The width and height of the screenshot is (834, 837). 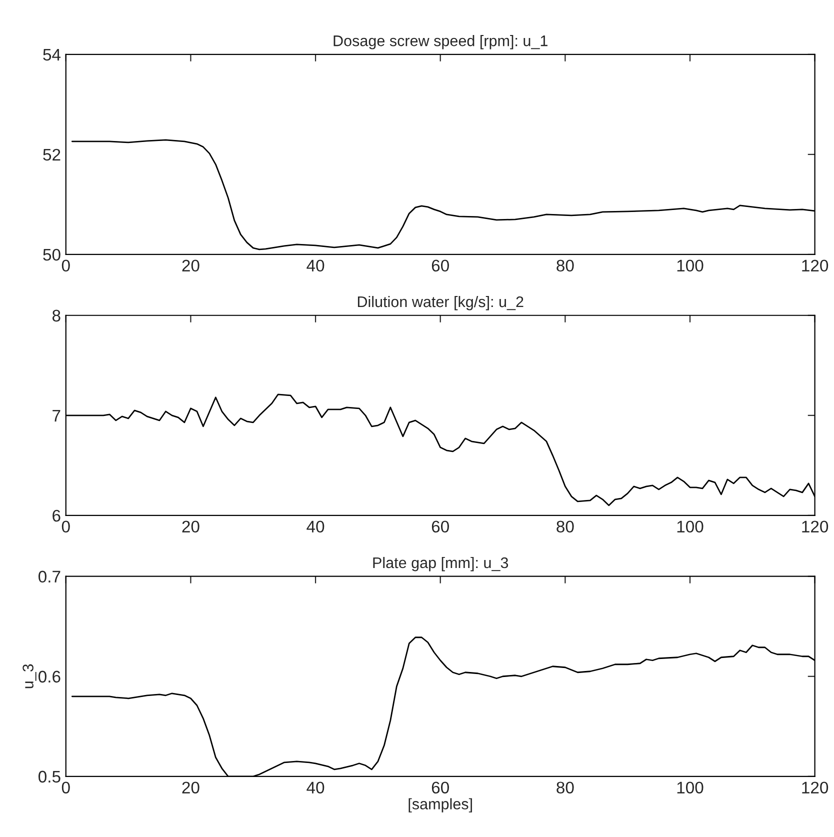 What do you see at coordinates (29, 676) in the screenshot?
I see `y-axis-title: u_3` at bounding box center [29, 676].